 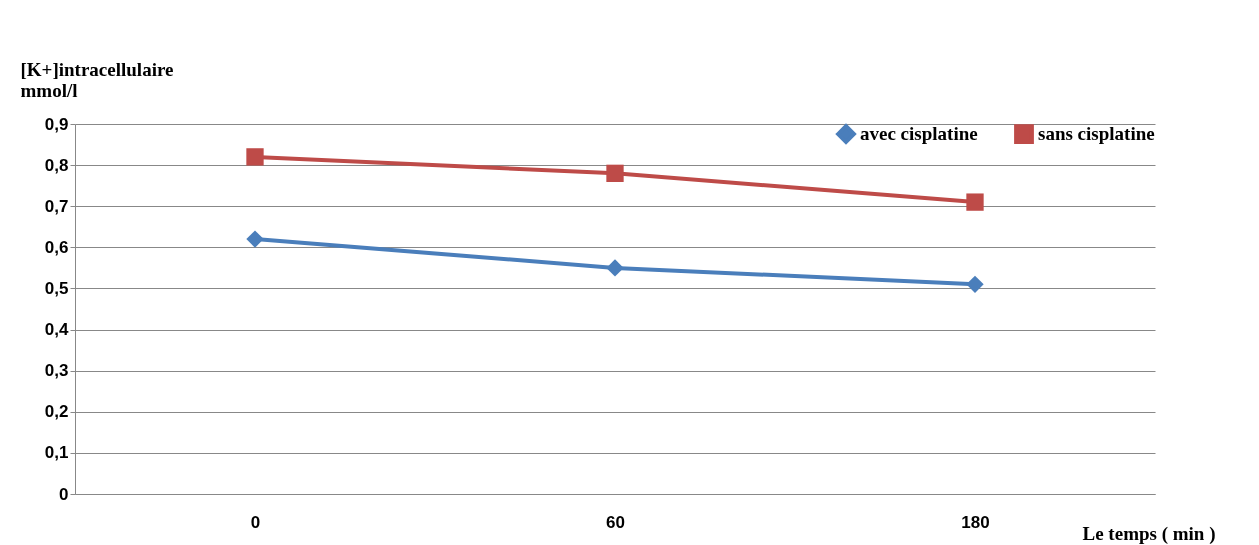 What do you see at coordinates (919, 134) in the screenshot?
I see `legend-label: avec cisplatine` at bounding box center [919, 134].